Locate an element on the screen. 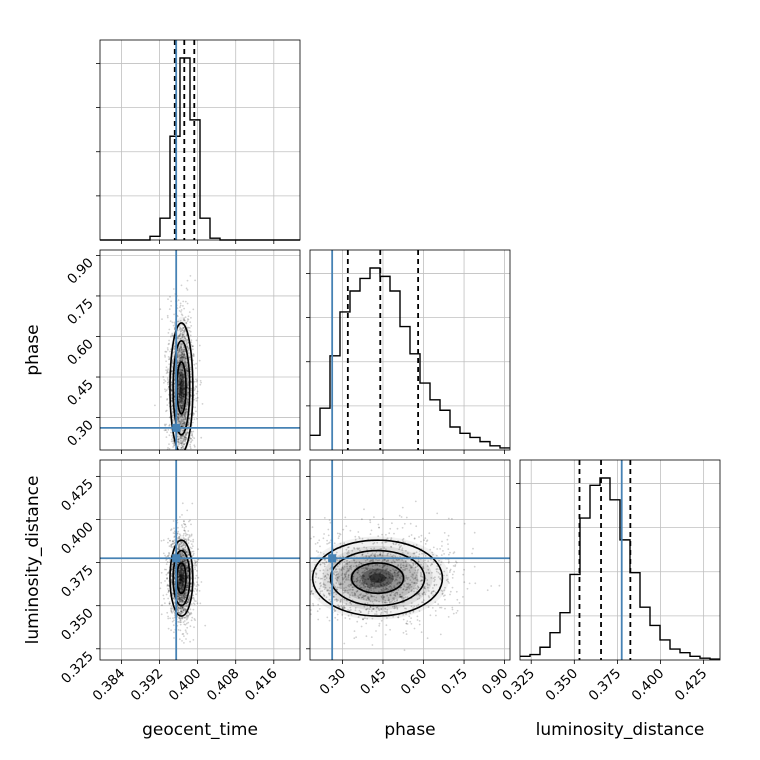  panel-frame is located at coordinates (200, 560).